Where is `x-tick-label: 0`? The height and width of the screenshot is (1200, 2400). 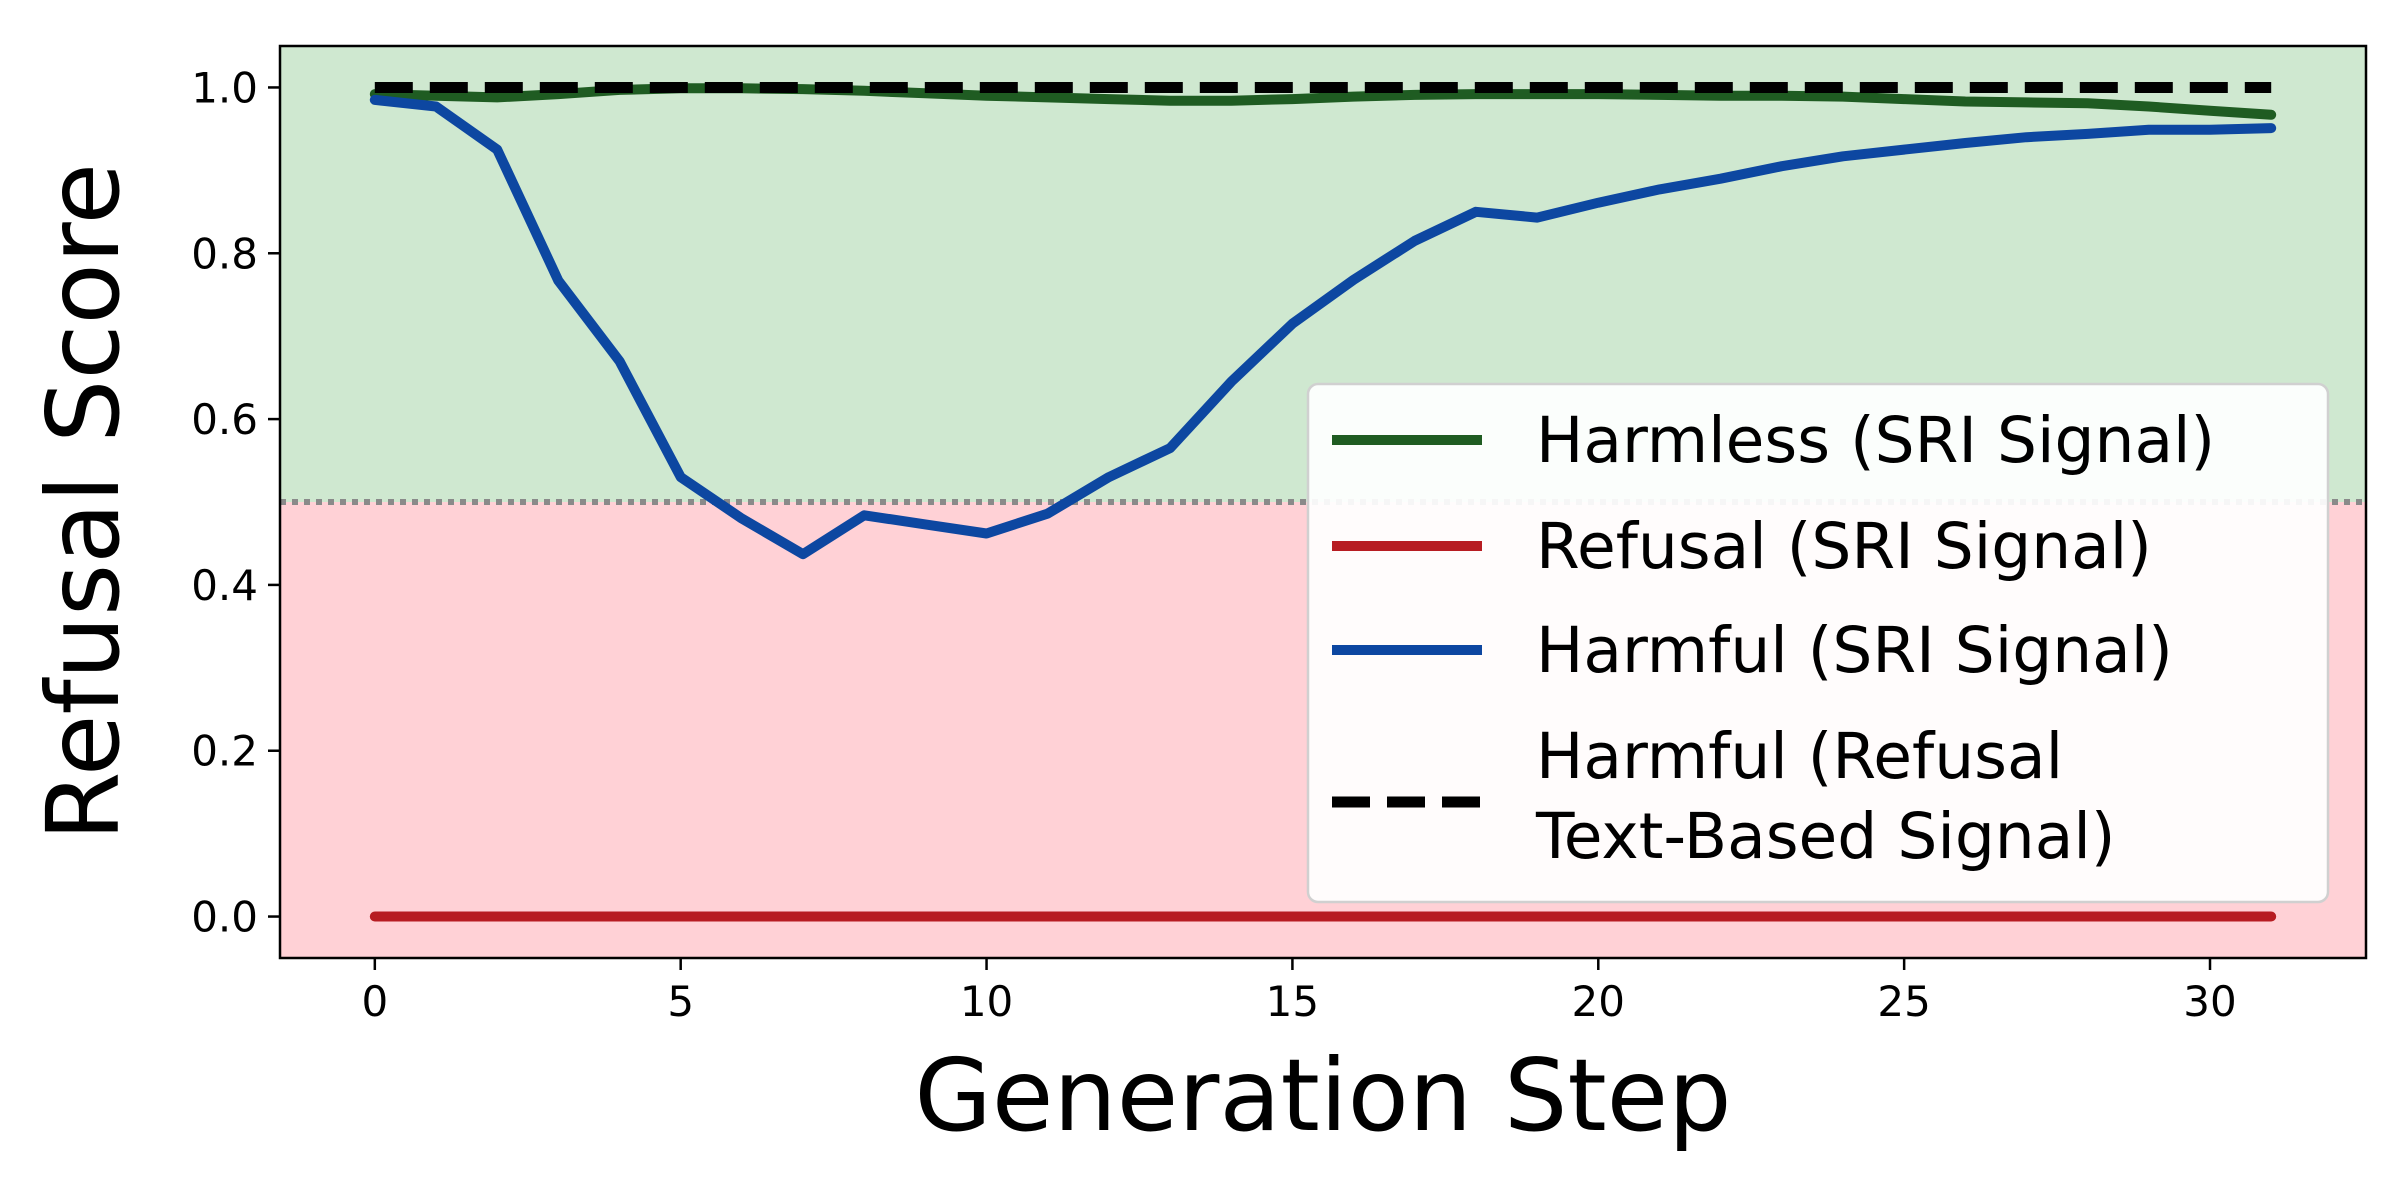
x-tick-label: 0 is located at coordinates (374, 1001).